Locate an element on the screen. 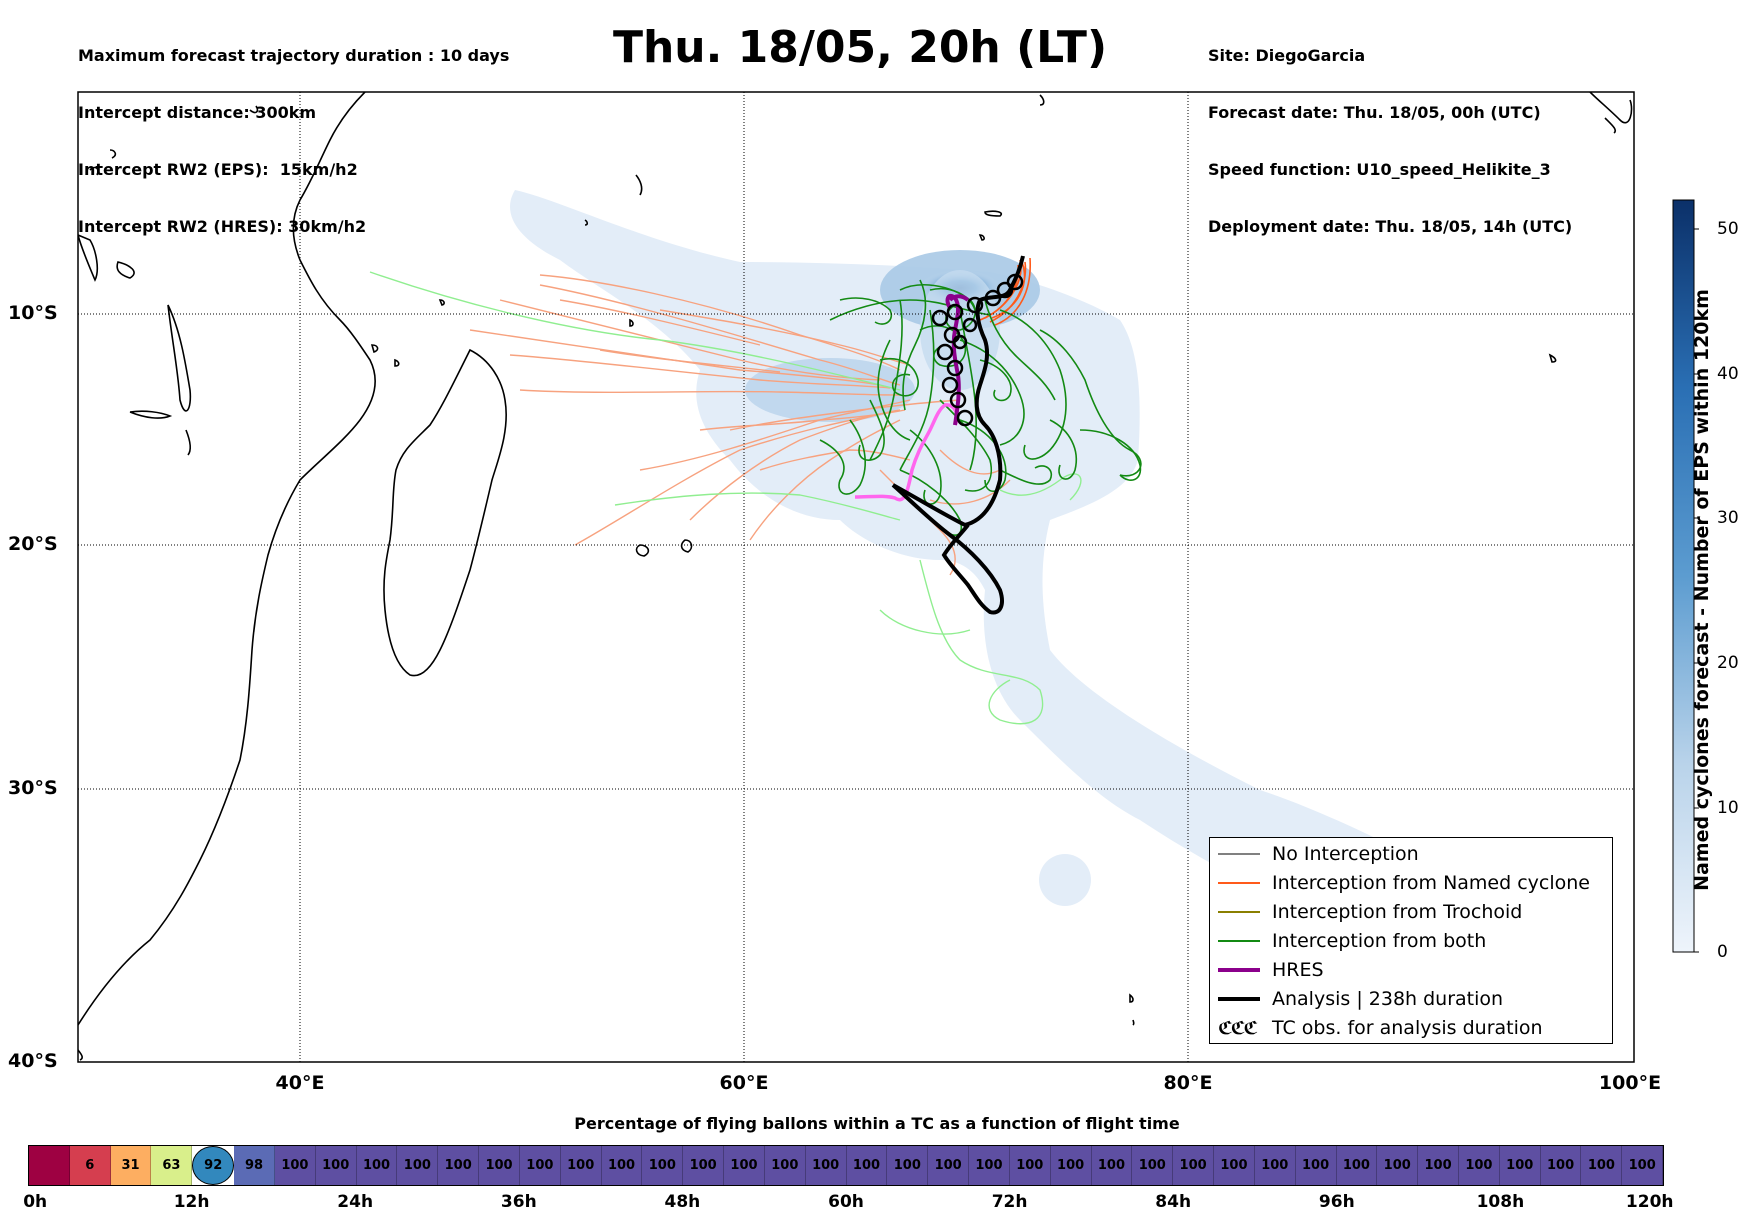 The image size is (1754, 1223). tc-obs-markers is located at coordinates (977, 350).